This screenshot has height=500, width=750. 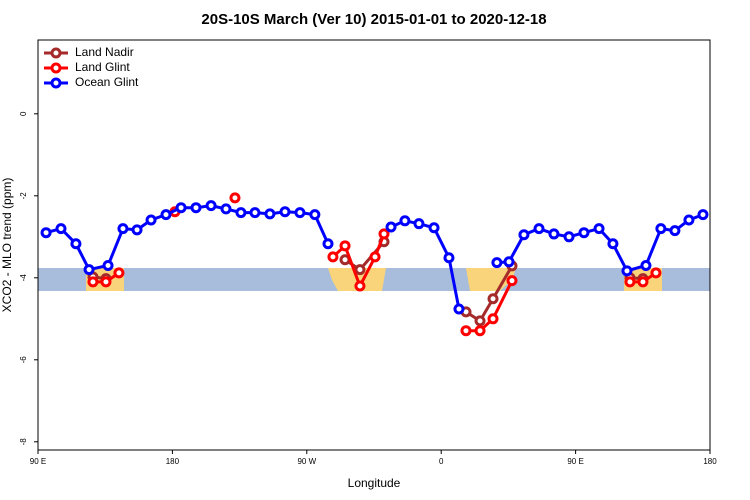 What do you see at coordinates (7, 245) in the screenshot?
I see `y-axis-label: XCO2 - MLO trend (ppm)` at bounding box center [7, 245].